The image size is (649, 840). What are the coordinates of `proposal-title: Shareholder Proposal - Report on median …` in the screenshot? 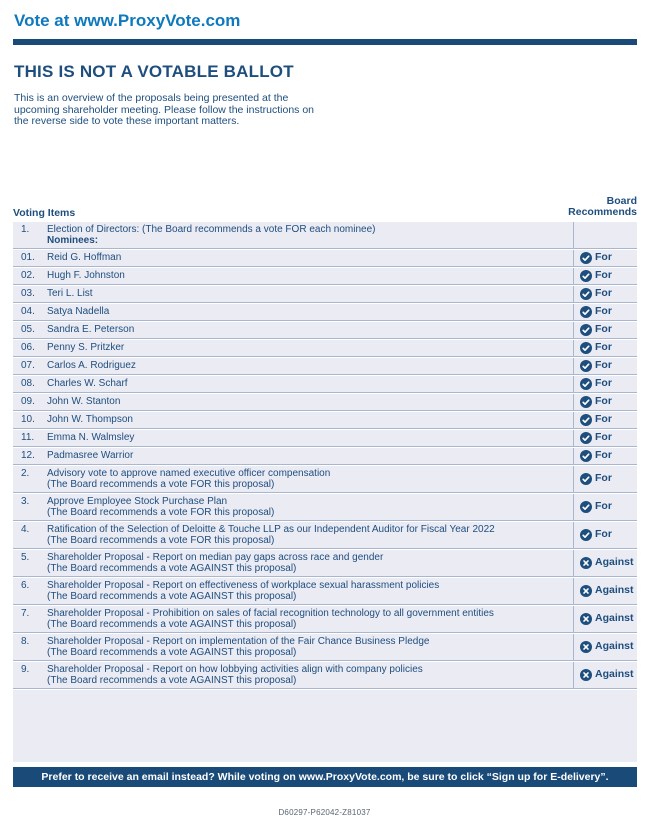 It's located at (215, 557).